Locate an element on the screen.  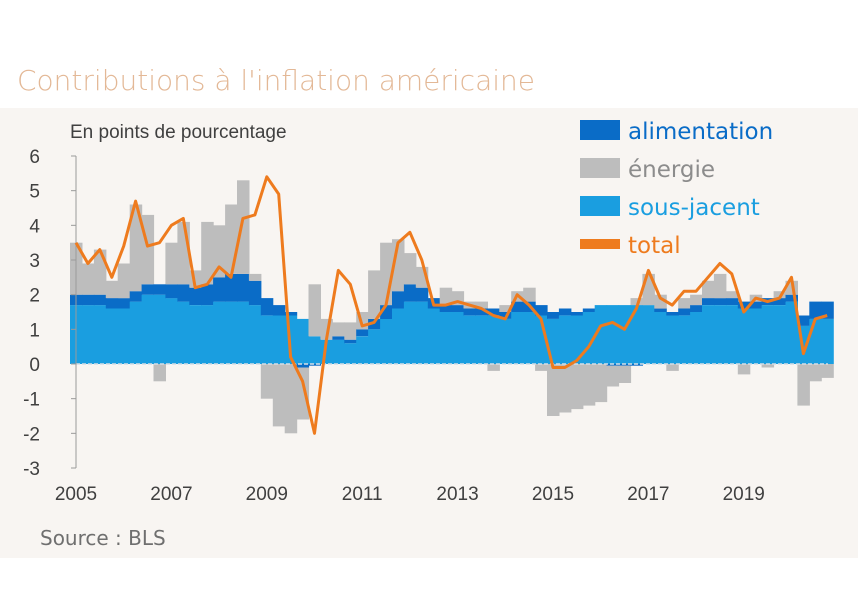
x-tick-label: 2007 is located at coordinates (171, 494).